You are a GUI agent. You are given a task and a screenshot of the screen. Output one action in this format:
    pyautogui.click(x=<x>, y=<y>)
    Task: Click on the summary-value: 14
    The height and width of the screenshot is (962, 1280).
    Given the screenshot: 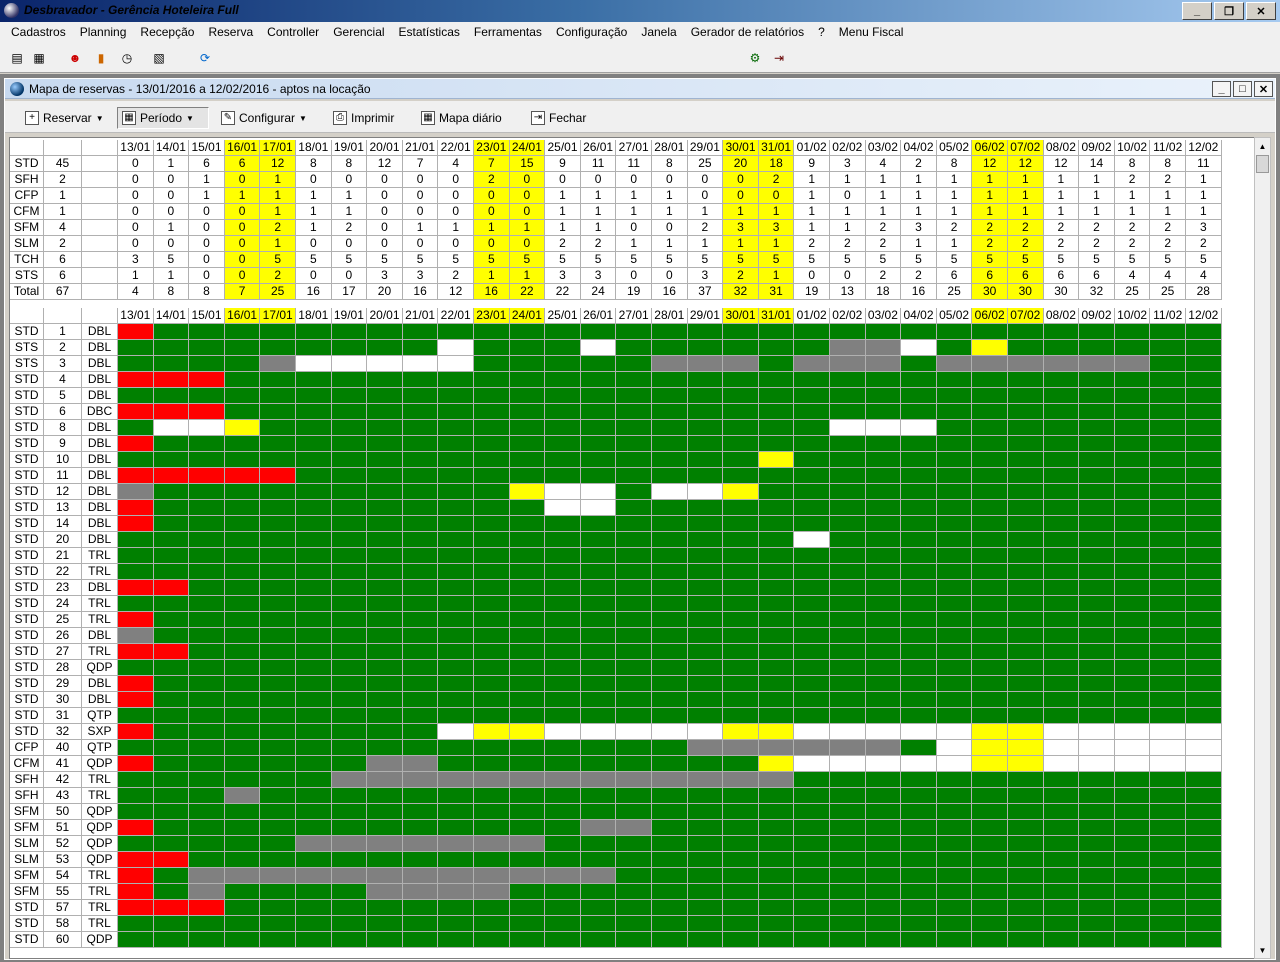 What is the action you would take?
    pyautogui.click(x=1097, y=164)
    